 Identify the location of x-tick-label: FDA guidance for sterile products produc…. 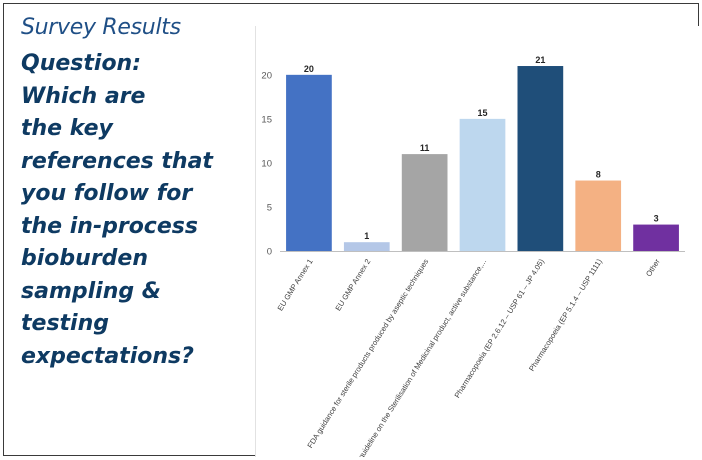
(367, 353).